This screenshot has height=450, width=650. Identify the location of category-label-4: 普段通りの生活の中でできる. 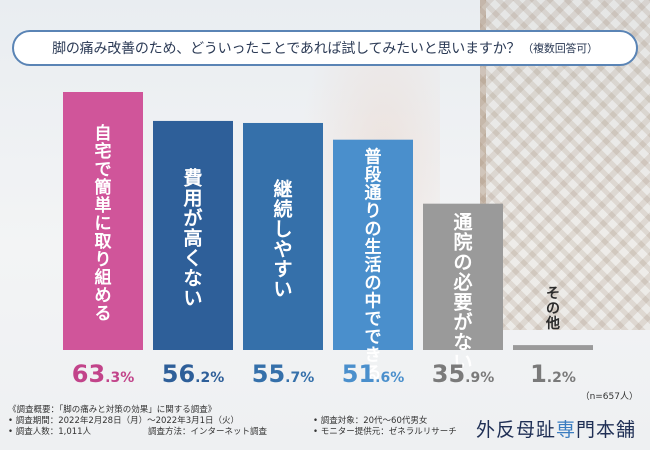
(373, 265).